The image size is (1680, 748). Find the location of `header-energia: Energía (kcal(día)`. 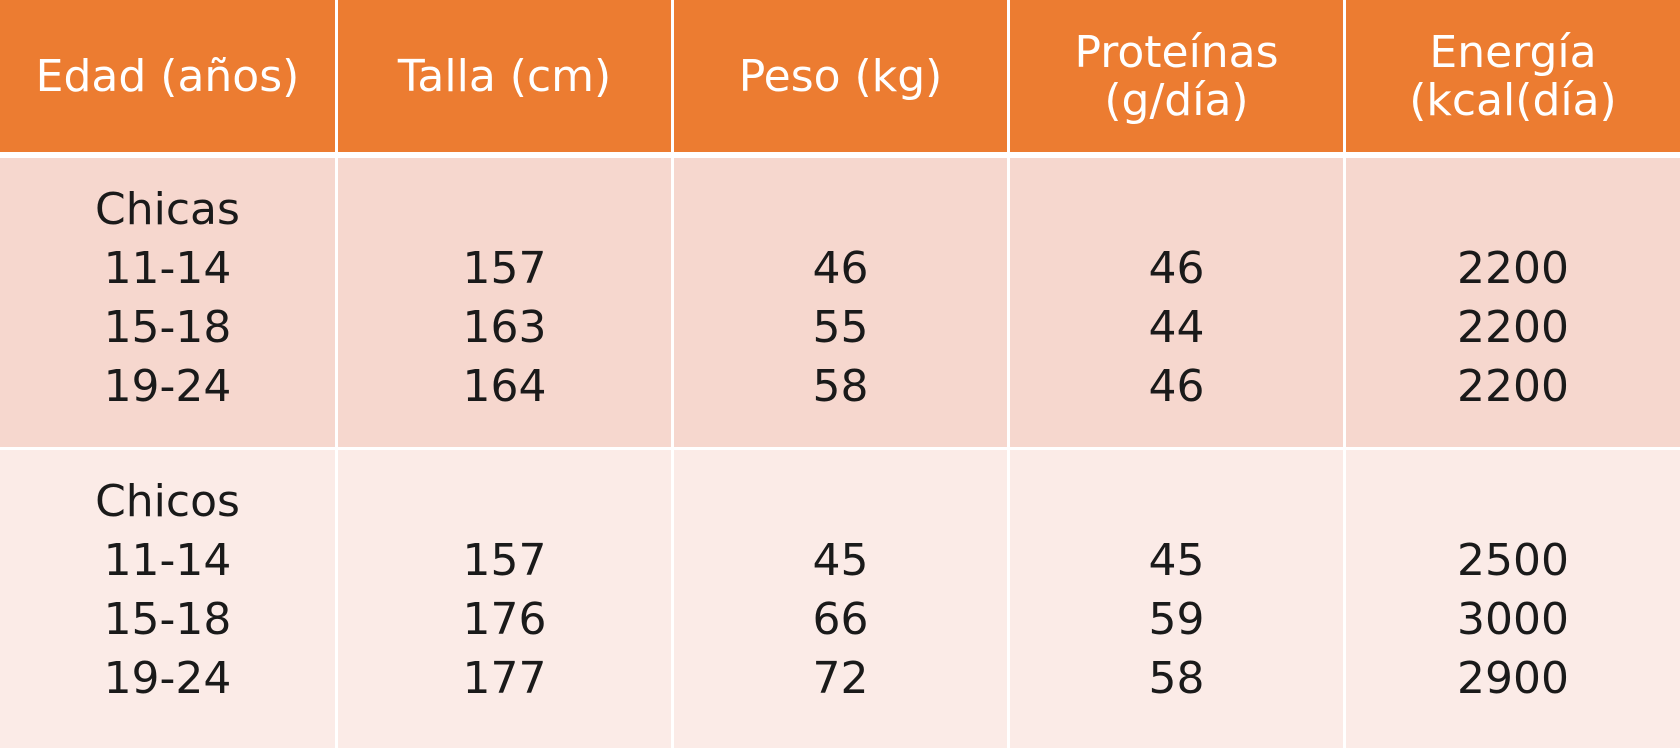

header-energia: Energía (kcal(día) is located at coordinates (1513, 79).